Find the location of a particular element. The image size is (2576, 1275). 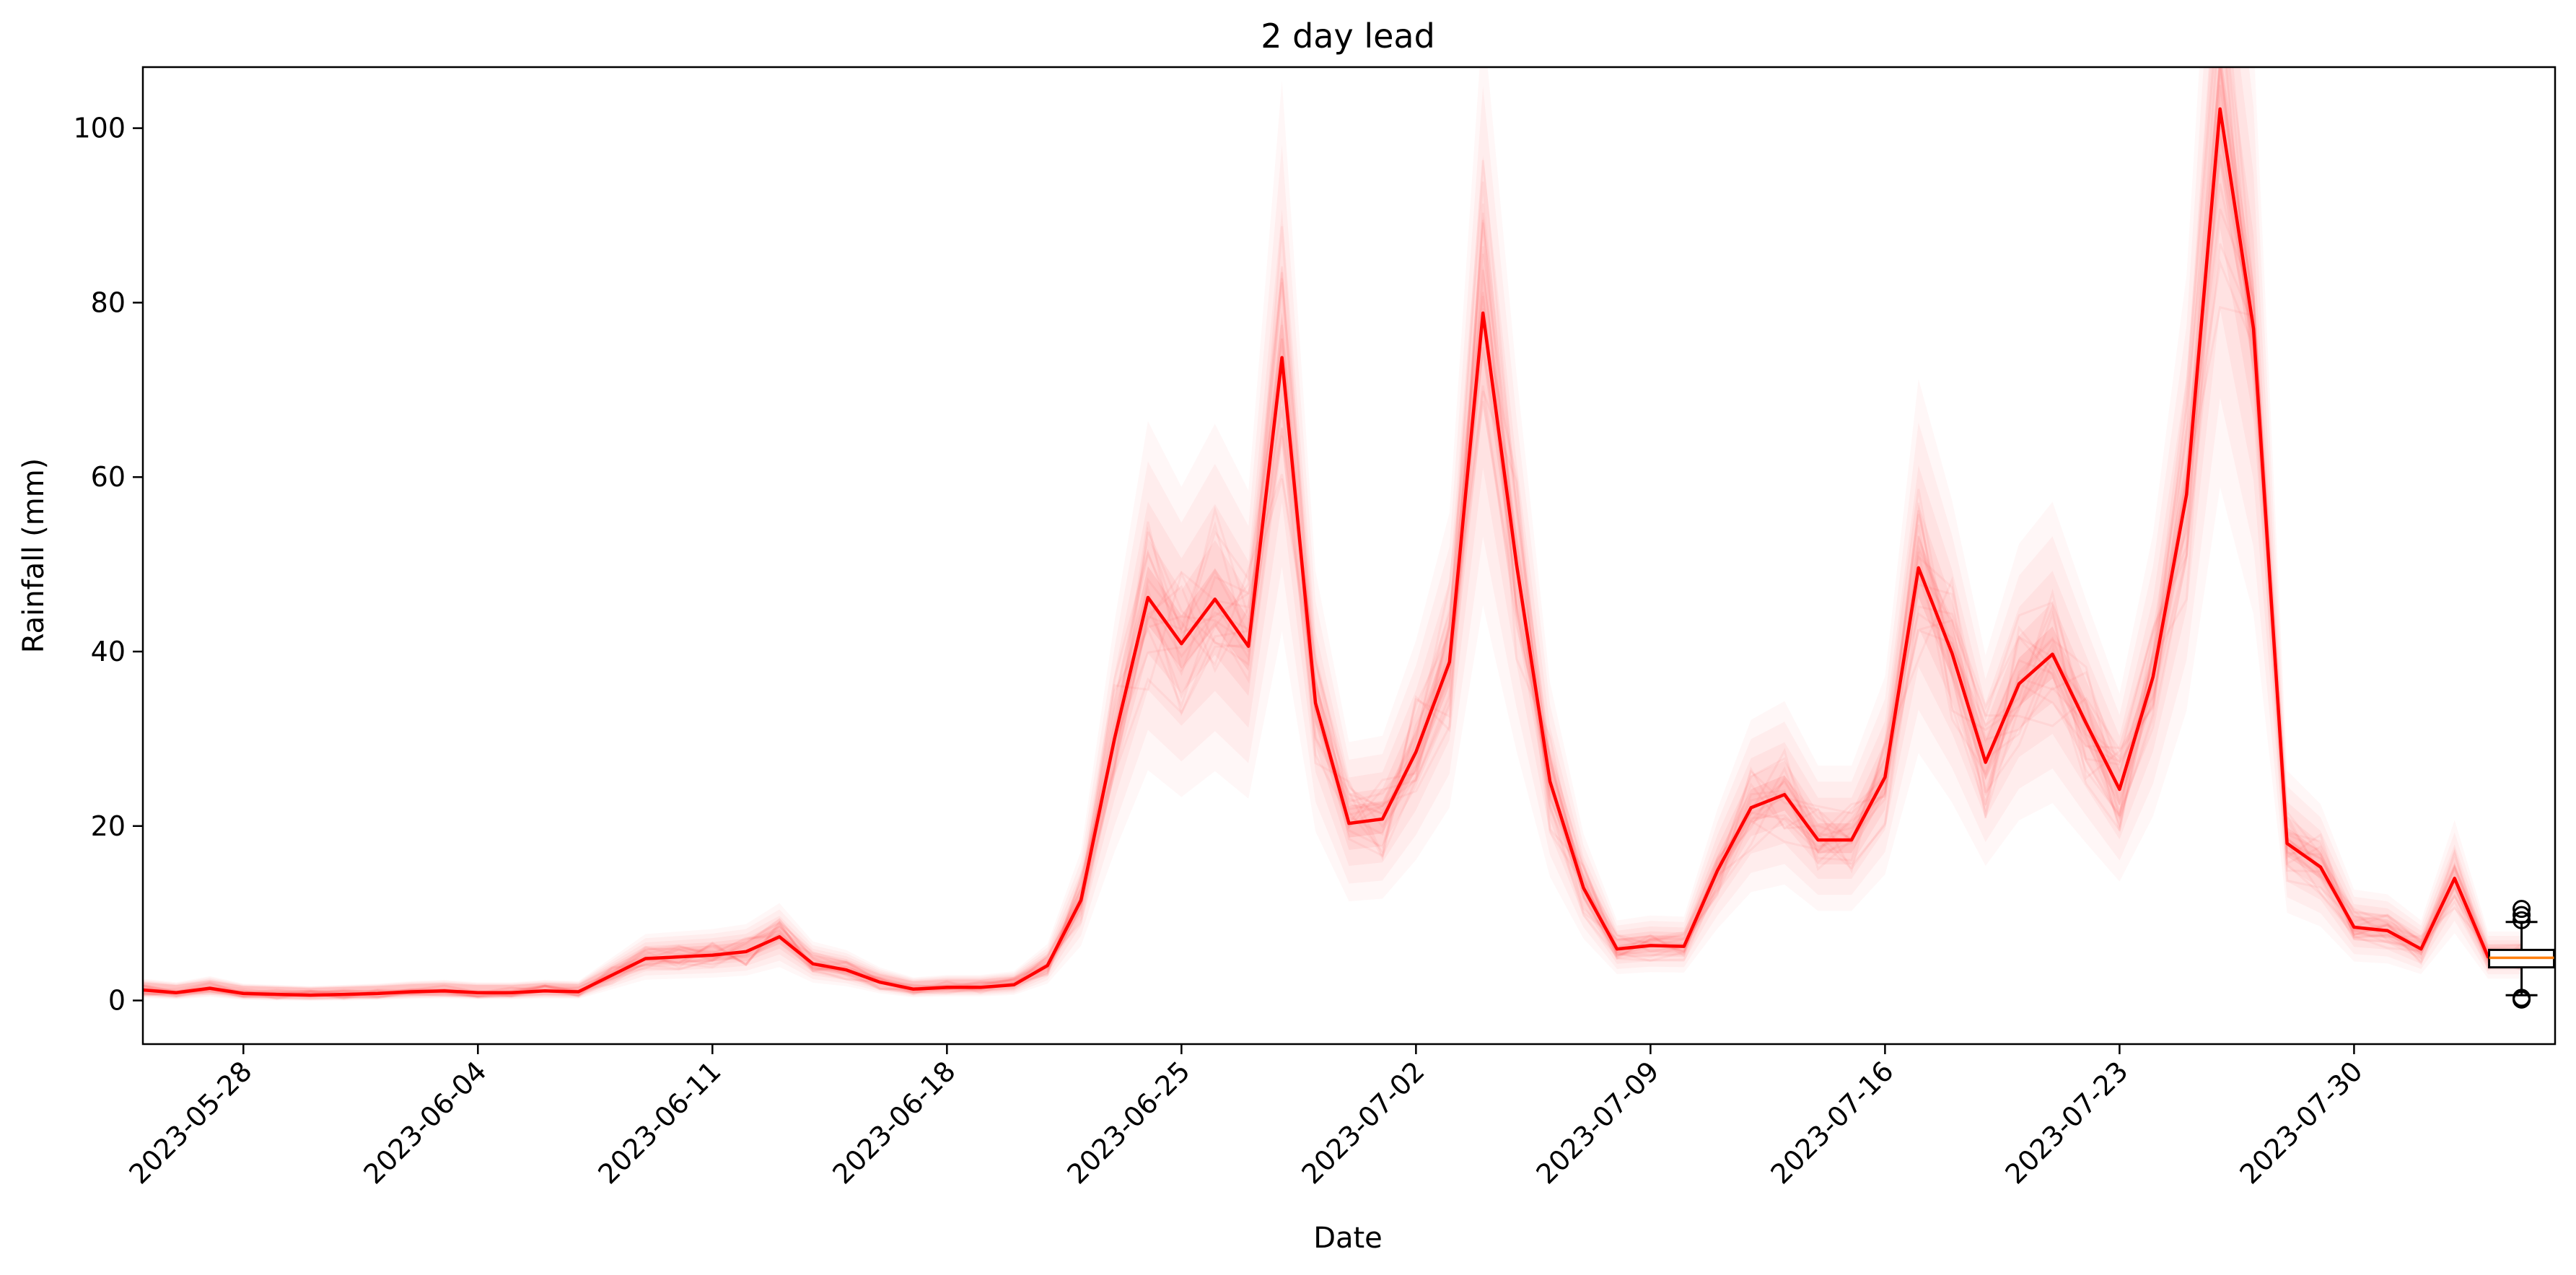

y-axis-label: Rainfall (mm) is located at coordinates (34, 556).